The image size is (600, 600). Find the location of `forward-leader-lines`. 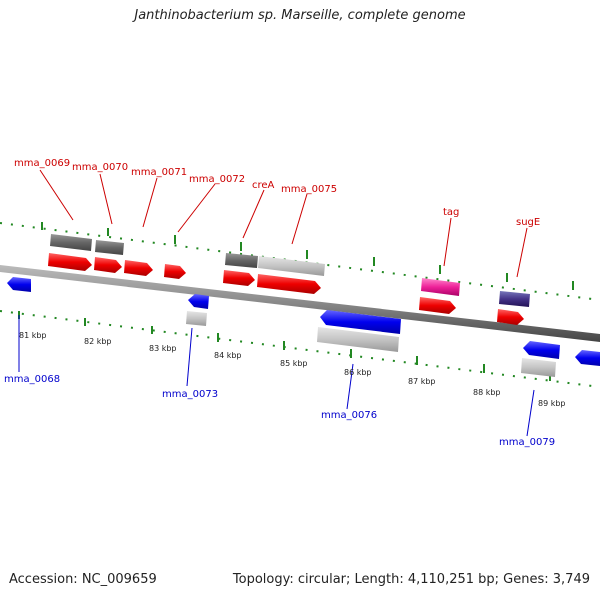

forward-leader-lines is located at coordinates (283, 223).